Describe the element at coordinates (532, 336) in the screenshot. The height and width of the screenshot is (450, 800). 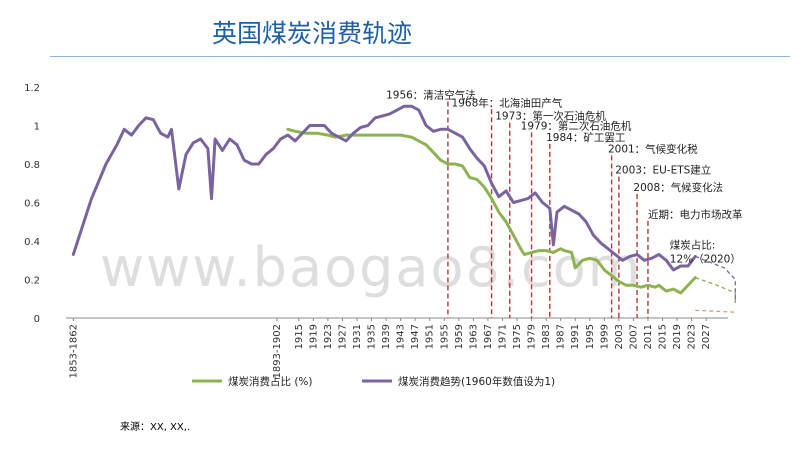
I see `x-tick-label: 1979` at that location.